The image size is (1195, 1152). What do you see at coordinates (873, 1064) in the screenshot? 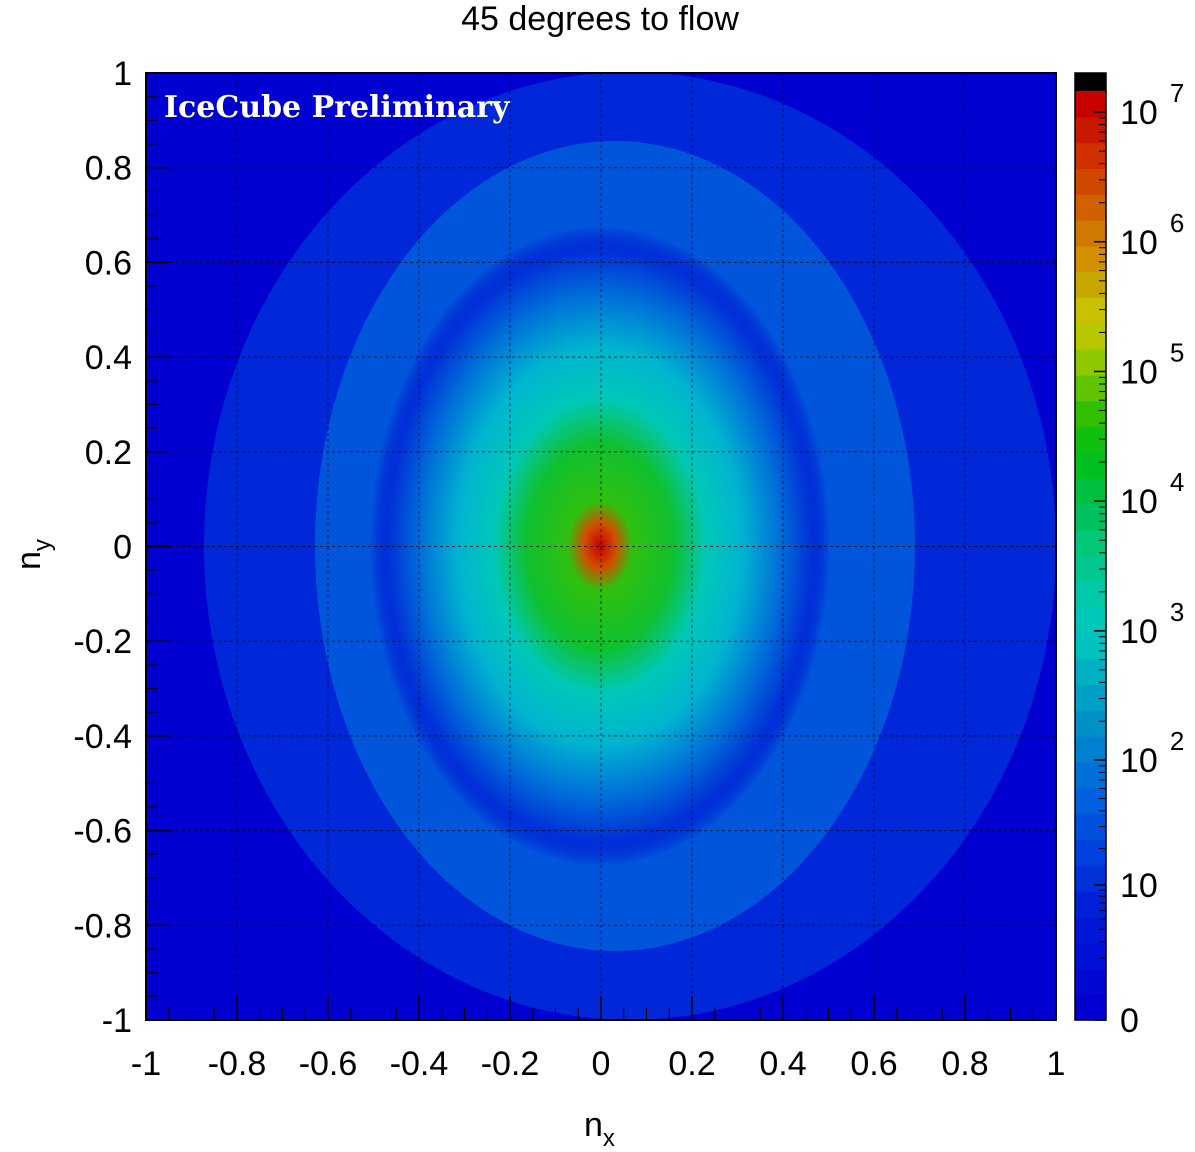
I see `x-tick-label: 0.6` at bounding box center [873, 1064].